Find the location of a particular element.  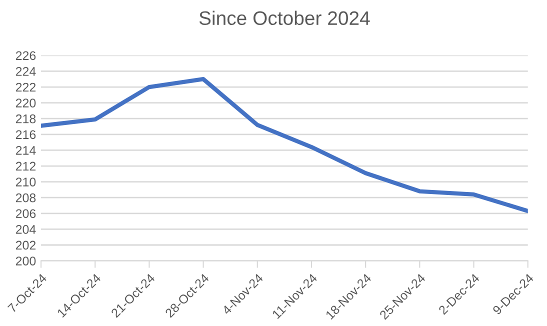

y-tick-label: 222 is located at coordinates (26, 87).